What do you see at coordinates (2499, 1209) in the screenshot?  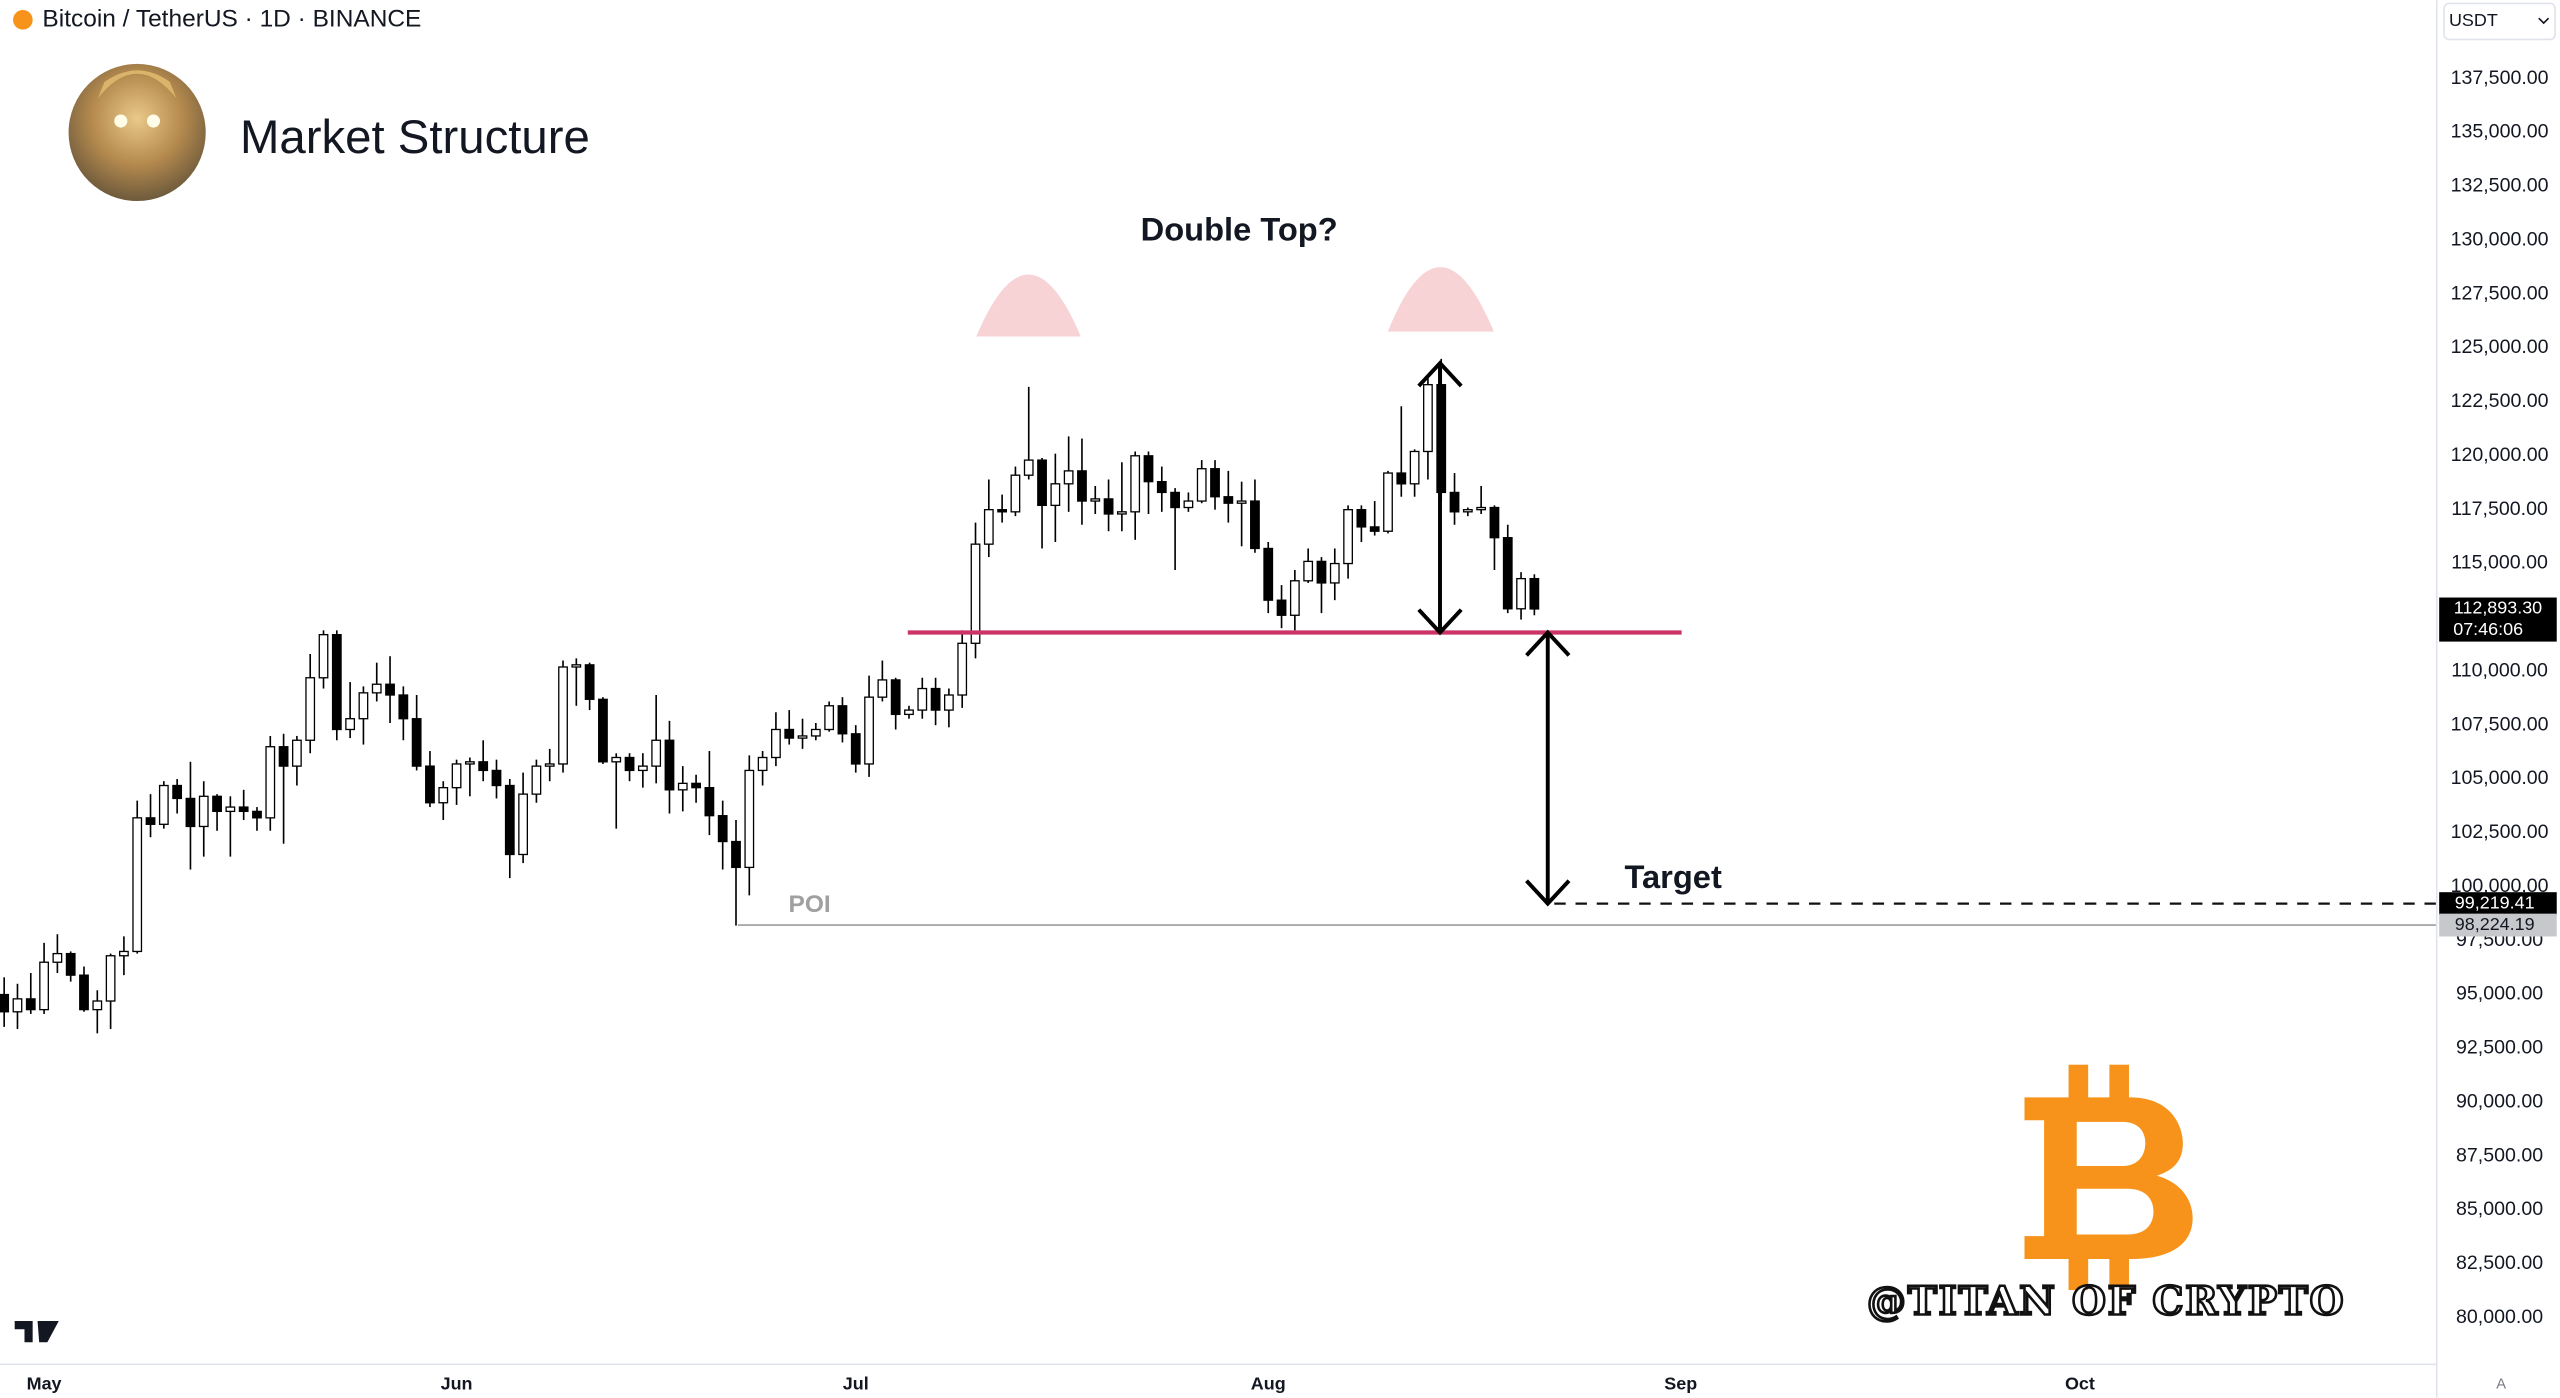 I see `y-tick-label: 85,000.00` at bounding box center [2499, 1209].